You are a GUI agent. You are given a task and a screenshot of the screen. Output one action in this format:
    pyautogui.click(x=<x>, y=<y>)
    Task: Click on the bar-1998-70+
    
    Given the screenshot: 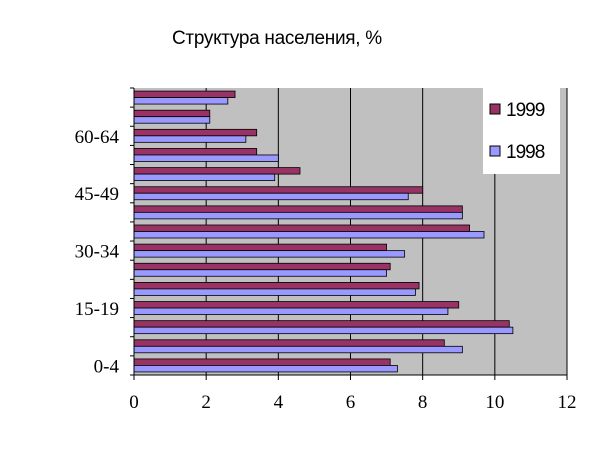 What is the action you would take?
    pyautogui.click(x=181, y=101)
    